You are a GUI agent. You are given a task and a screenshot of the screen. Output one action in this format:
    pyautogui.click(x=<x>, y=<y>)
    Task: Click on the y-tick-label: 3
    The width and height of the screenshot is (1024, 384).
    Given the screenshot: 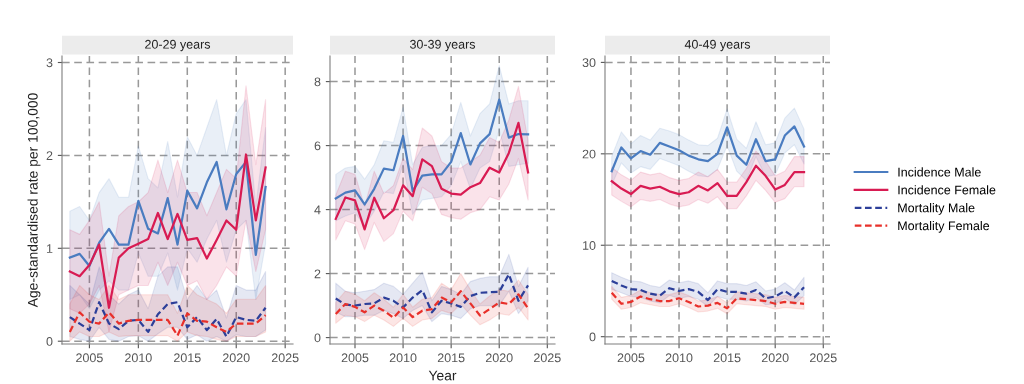 What is the action you would take?
    pyautogui.click(x=49, y=63)
    